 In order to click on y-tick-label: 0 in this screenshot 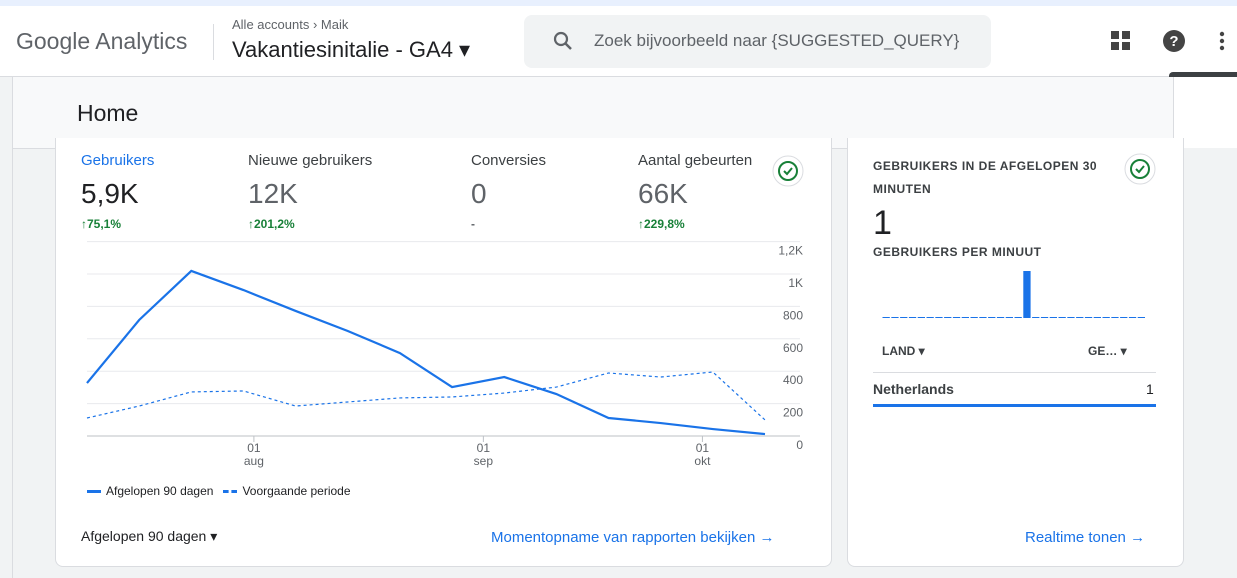, I will do `click(799, 445)`.